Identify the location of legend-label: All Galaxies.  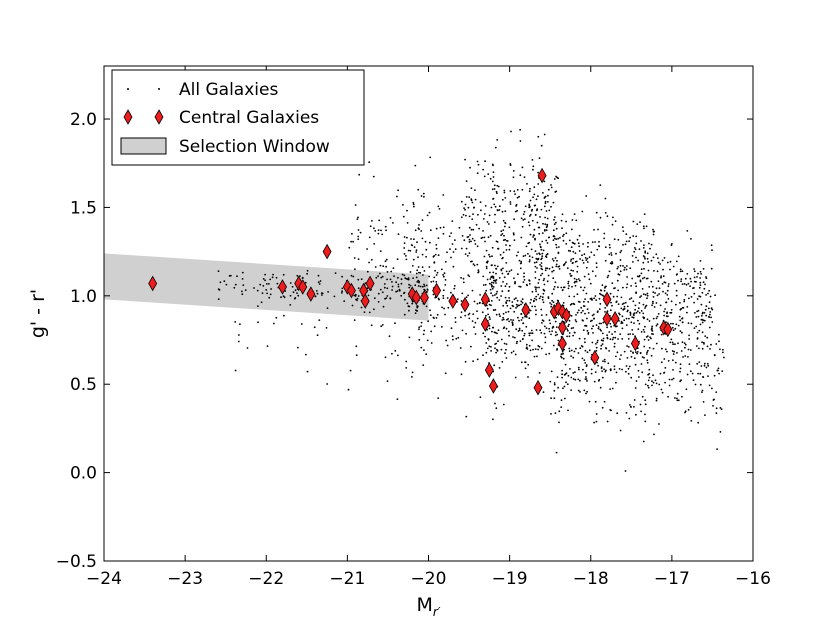
(228, 90).